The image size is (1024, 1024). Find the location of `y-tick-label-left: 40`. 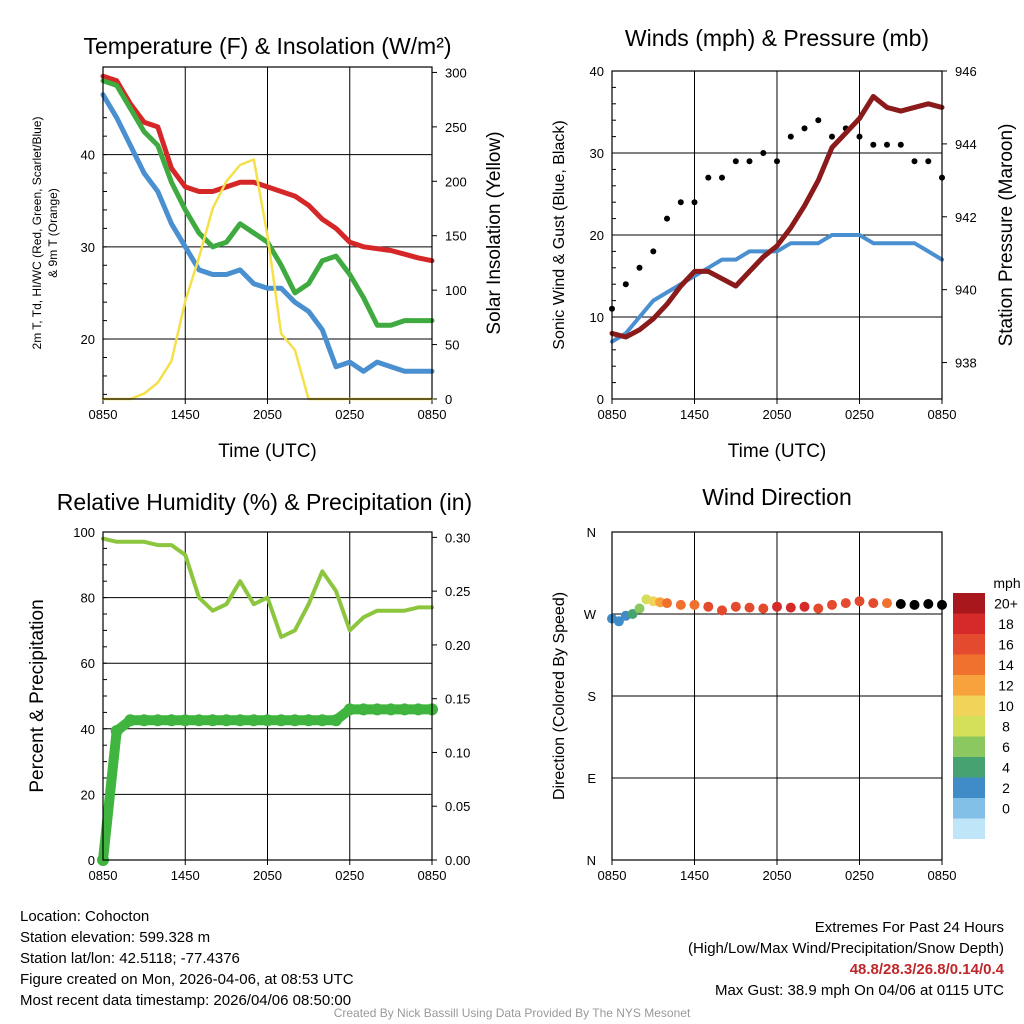

y-tick-label-left: 40 is located at coordinates (88, 729).